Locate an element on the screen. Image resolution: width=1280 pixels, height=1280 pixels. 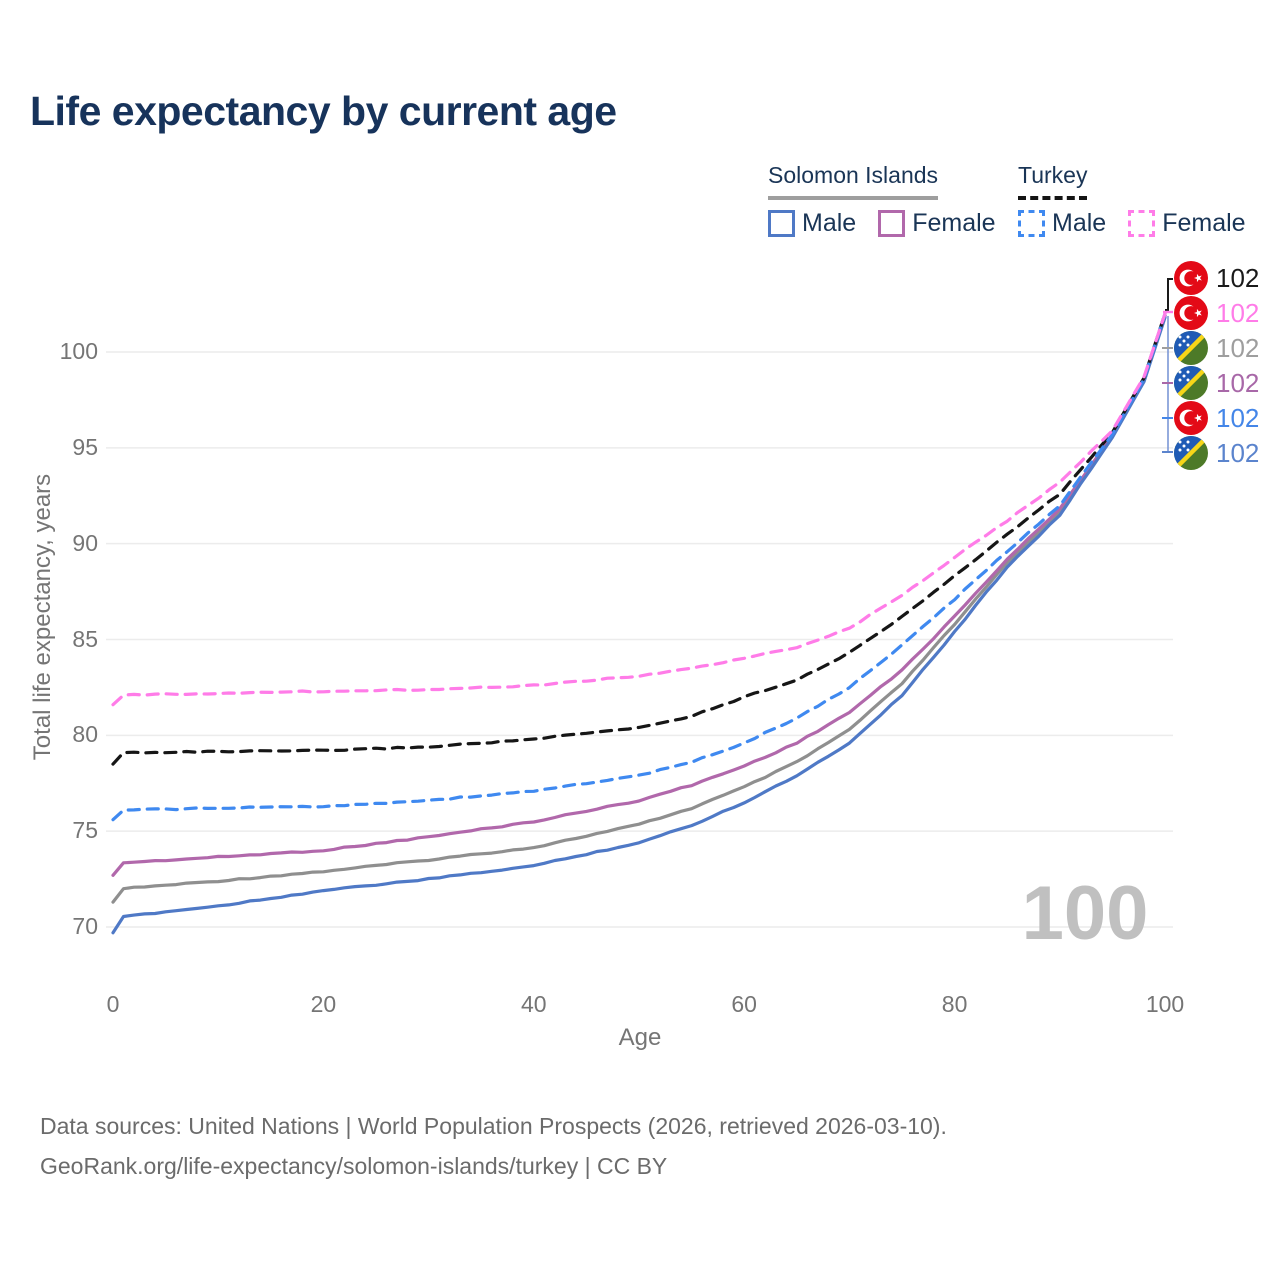
legend-item-turkey-male: Male is located at coordinates (1062, 223).